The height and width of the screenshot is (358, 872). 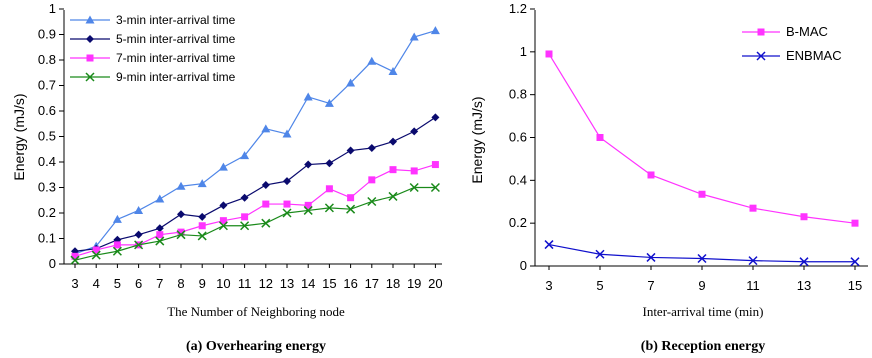 What do you see at coordinates (814, 55) in the screenshot?
I see `chartB-legend-label: ENBMAC` at bounding box center [814, 55].